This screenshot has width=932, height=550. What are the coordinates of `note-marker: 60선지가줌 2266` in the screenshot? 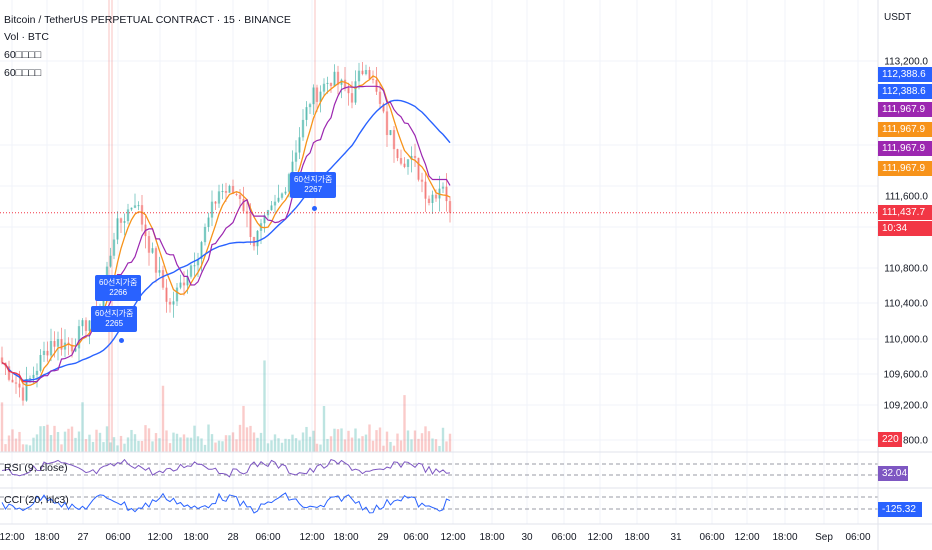 It's located at (118, 288).